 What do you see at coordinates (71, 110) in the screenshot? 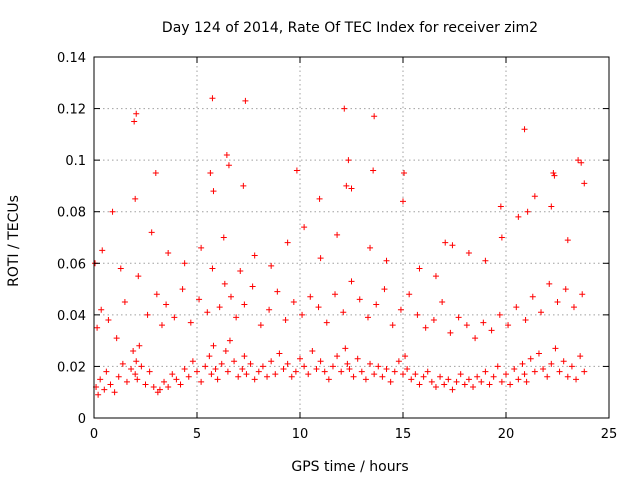
I see `y-tick-label: 0.12` at bounding box center [71, 110].